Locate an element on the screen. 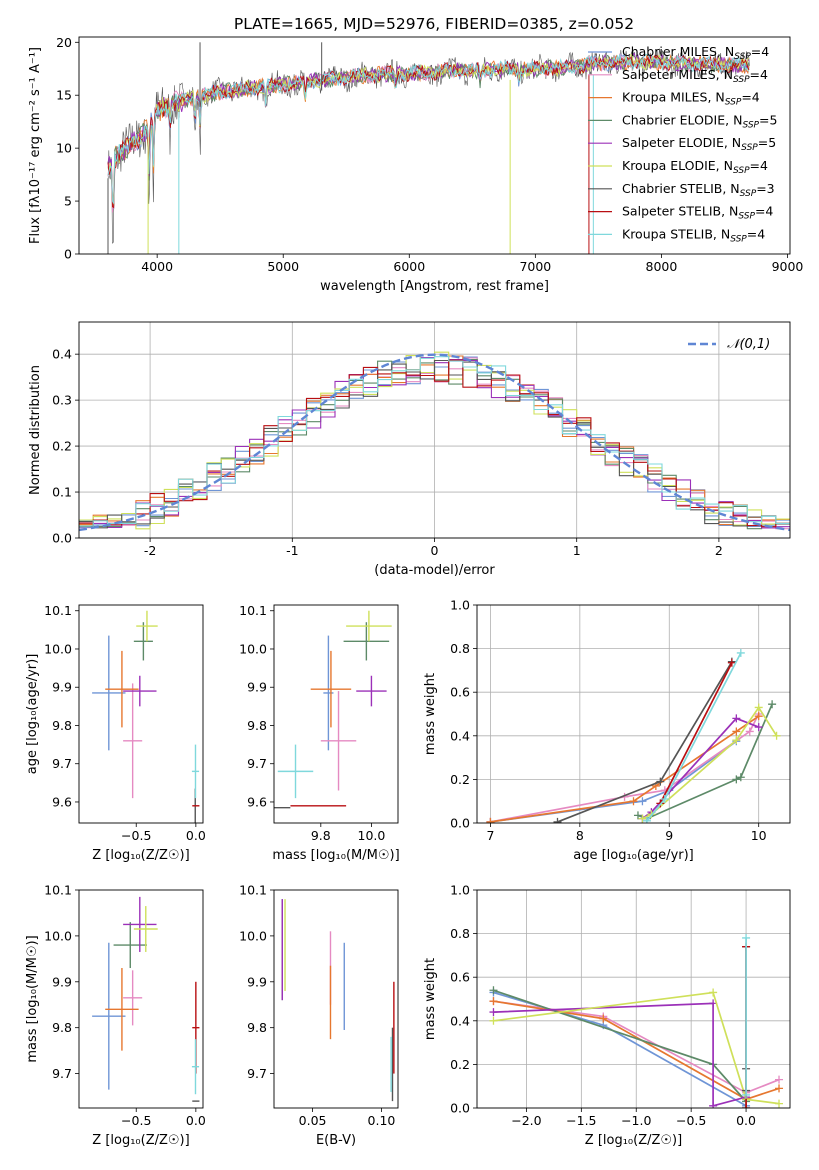 This screenshot has width=819, height=1170. axes-age_vs_mass: 9.8 10.0 9.6 9.7 9.8 9.9 10.0 10.1 is located at coordinates (312, 723).